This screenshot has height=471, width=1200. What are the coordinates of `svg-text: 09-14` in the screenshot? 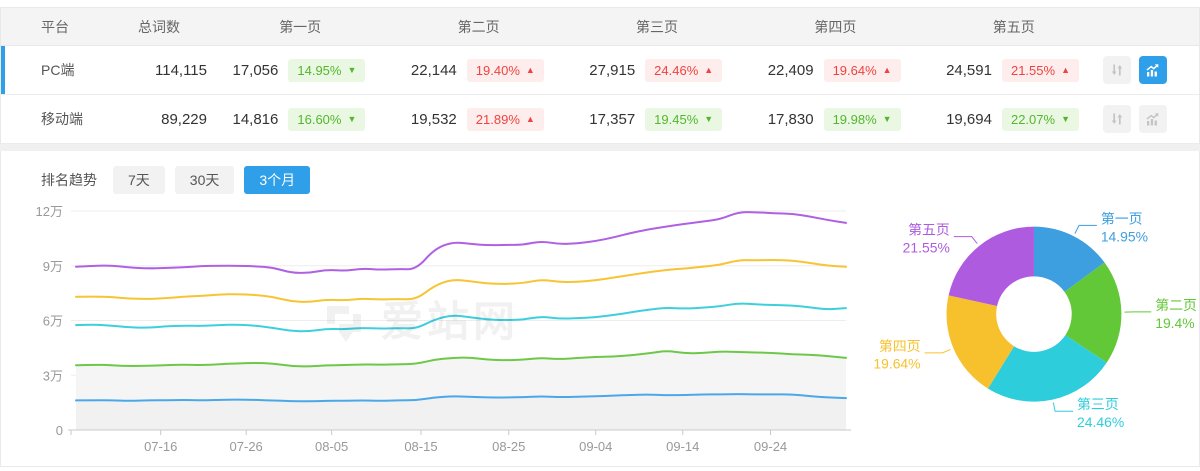 It's located at (682, 446).